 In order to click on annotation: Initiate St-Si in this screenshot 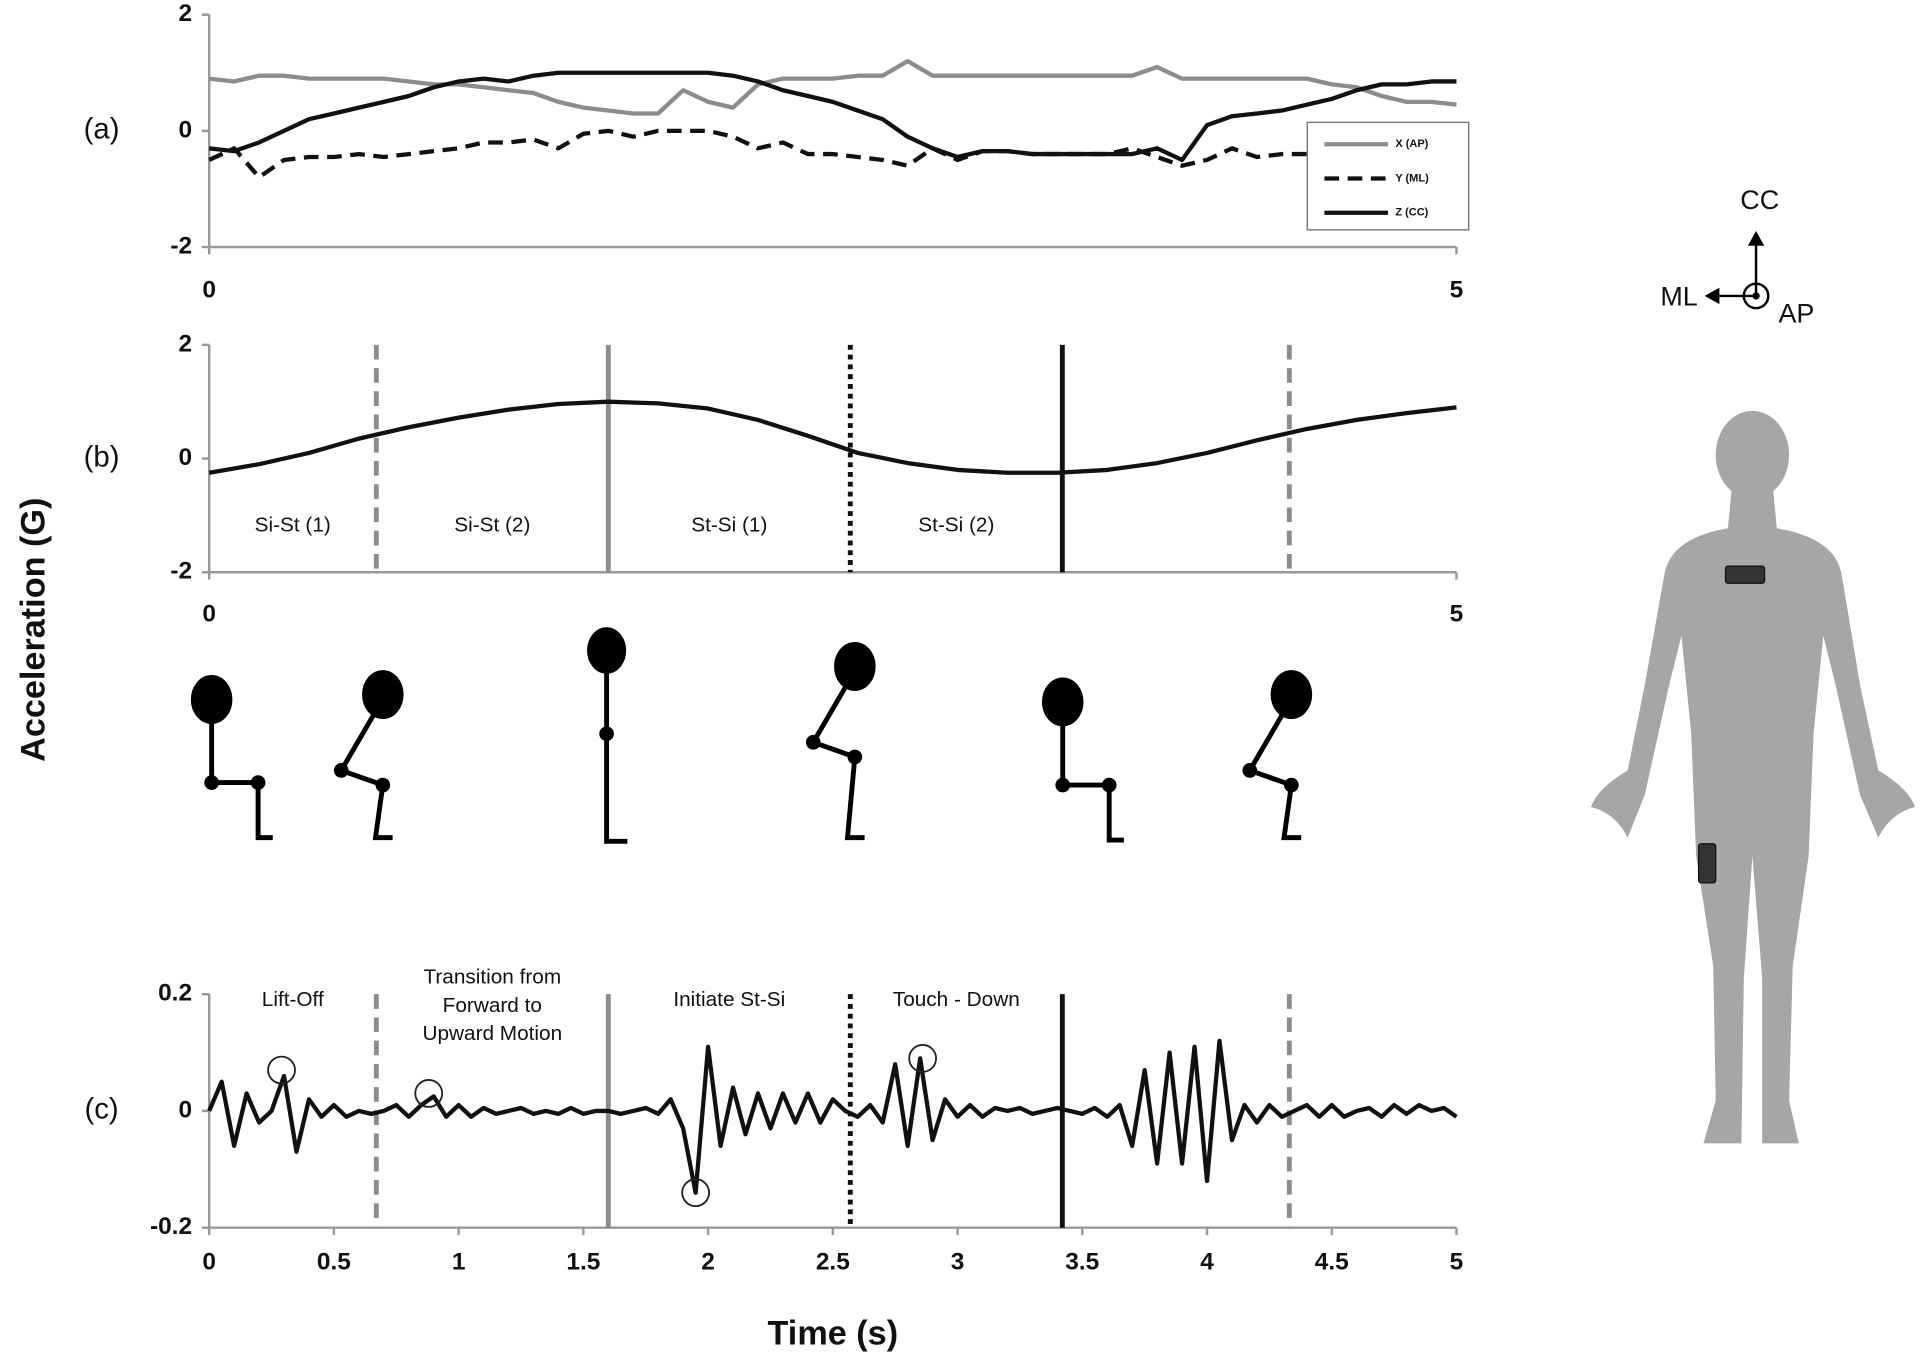, I will do `click(729, 999)`.